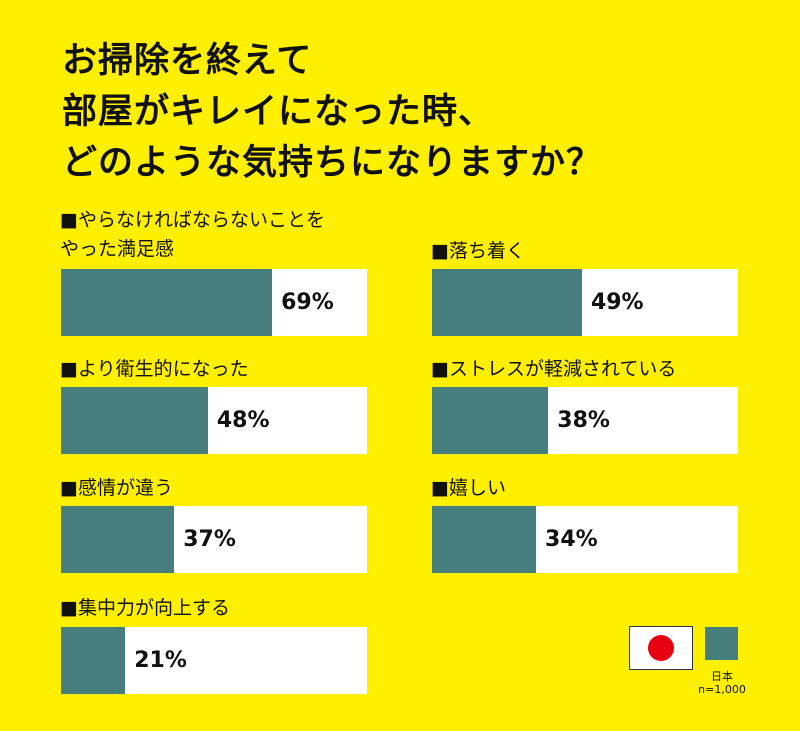 This screenshot has width=800, height=731. Describe the element at coordinates (214, 660) in the screenshot. I see `bar-track: 21%` at that location.